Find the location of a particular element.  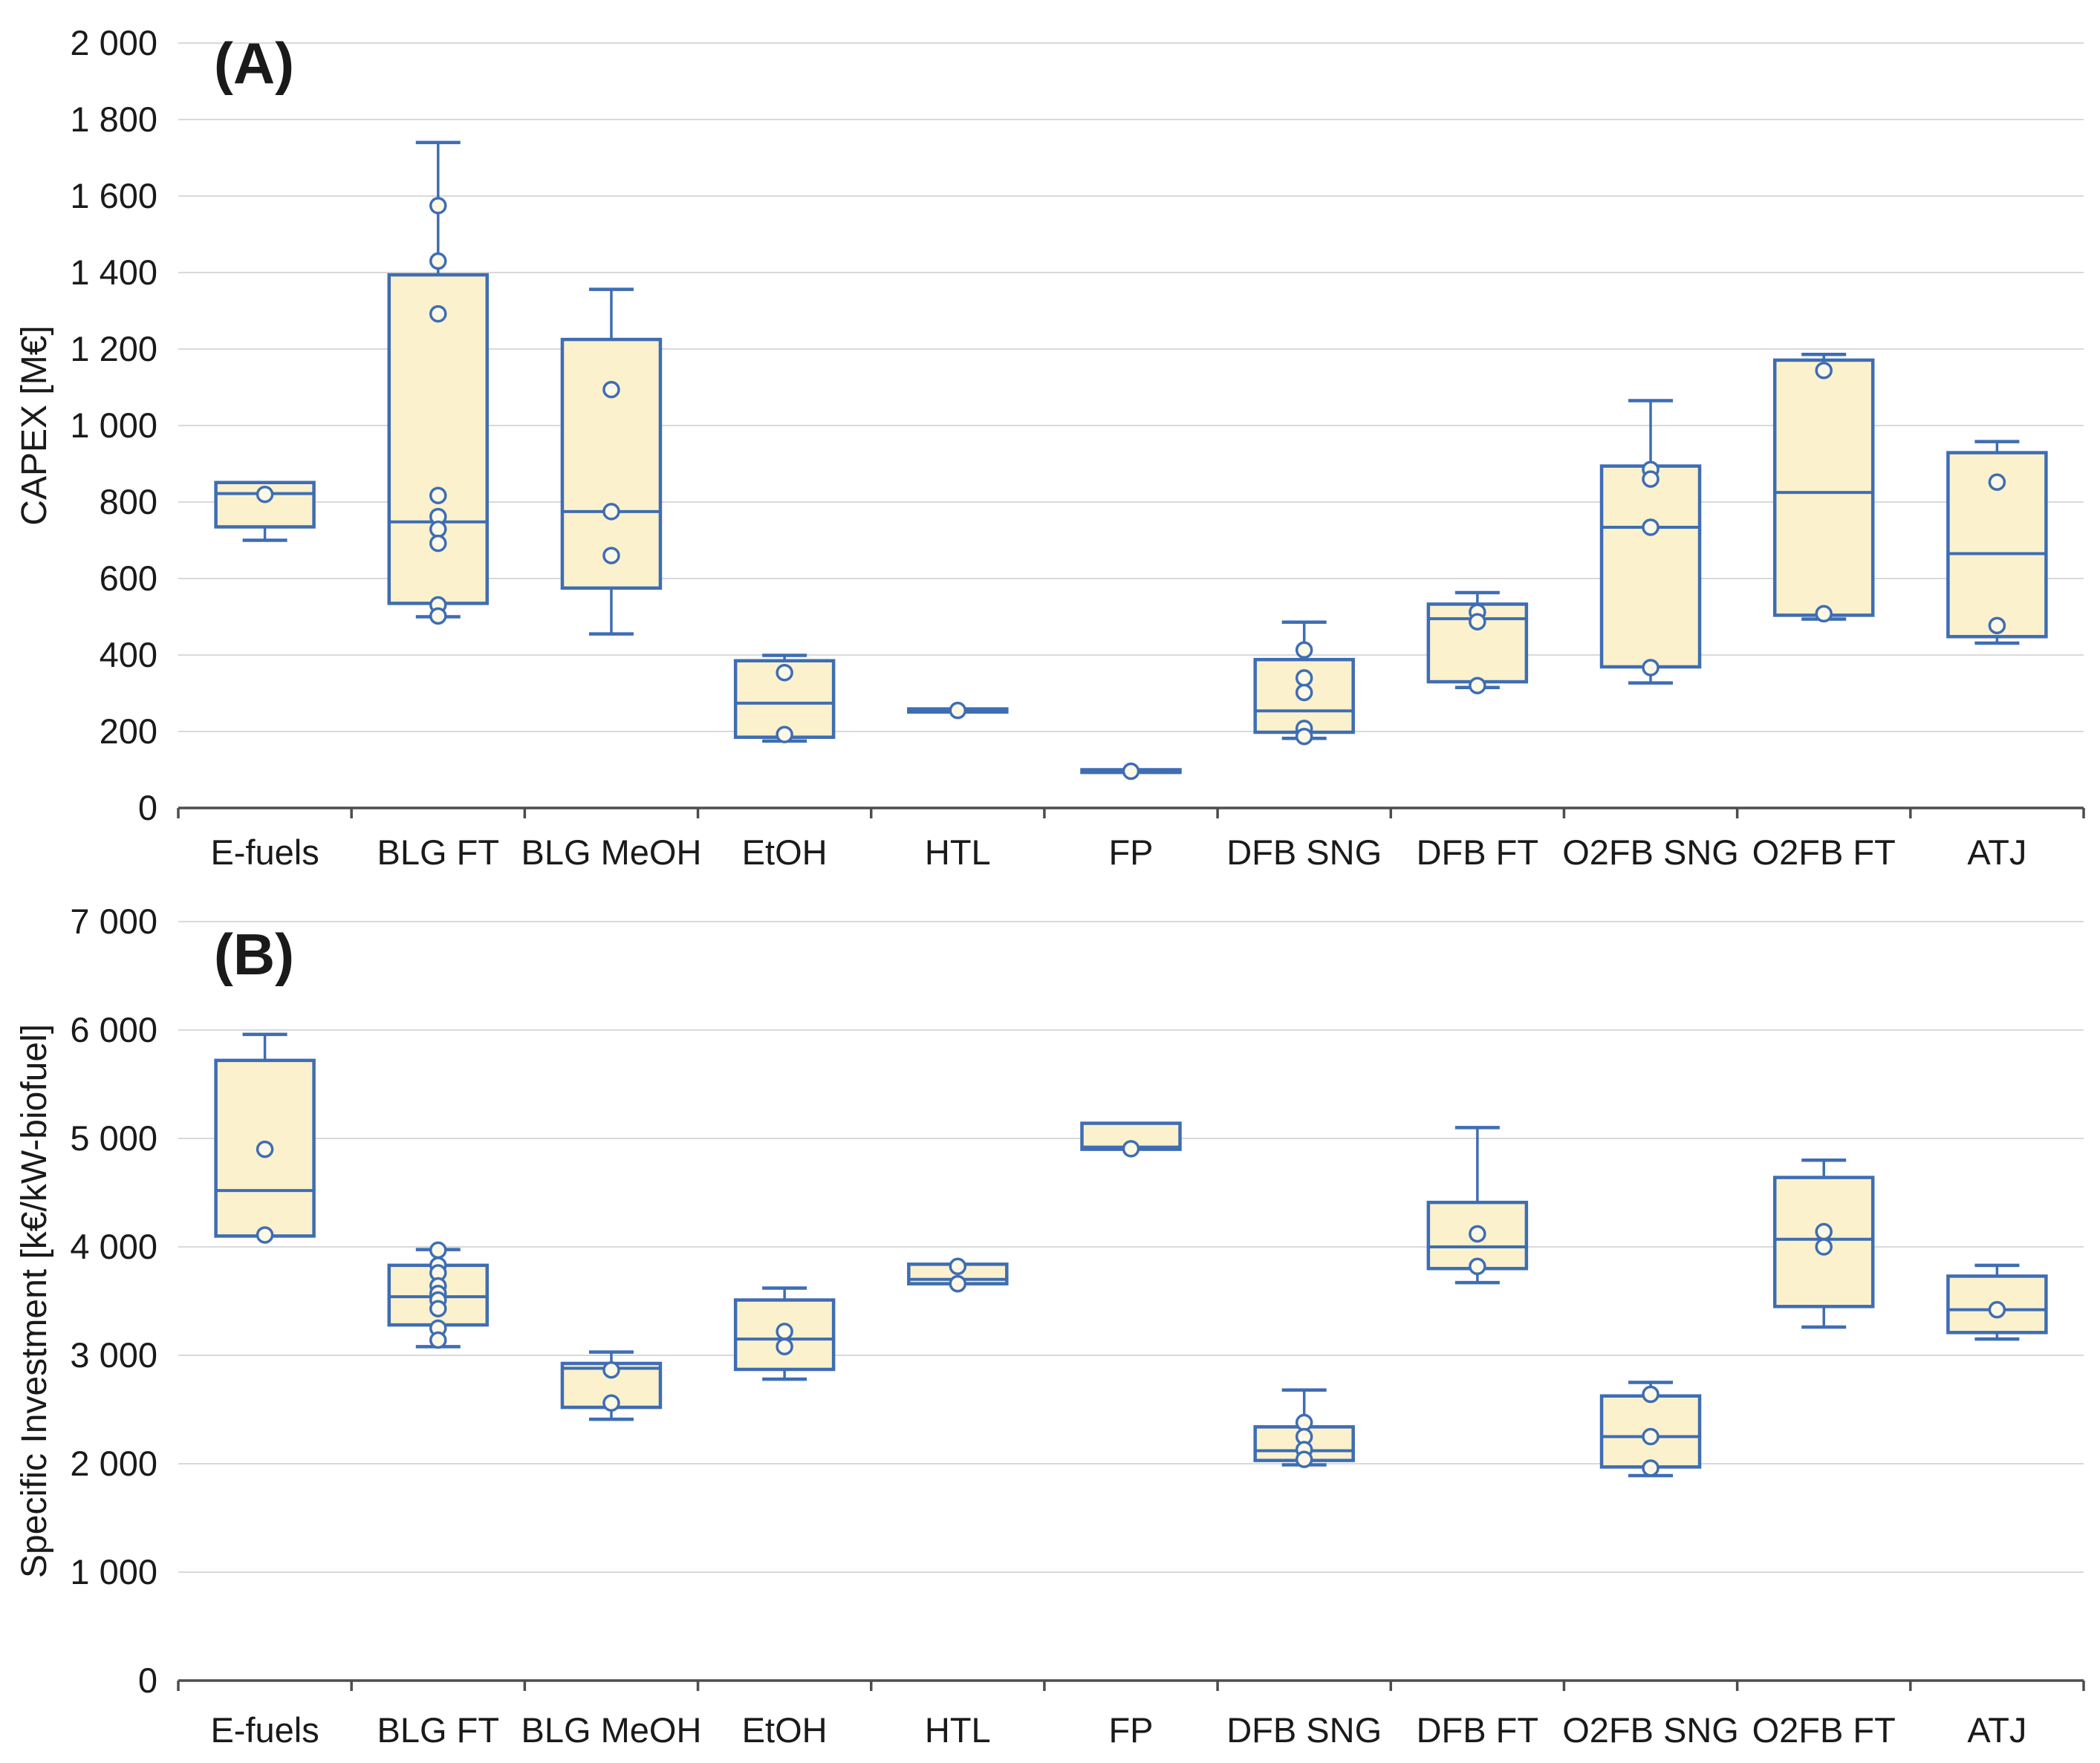

panel-letter: (B) is located at coordinates (254, 954).